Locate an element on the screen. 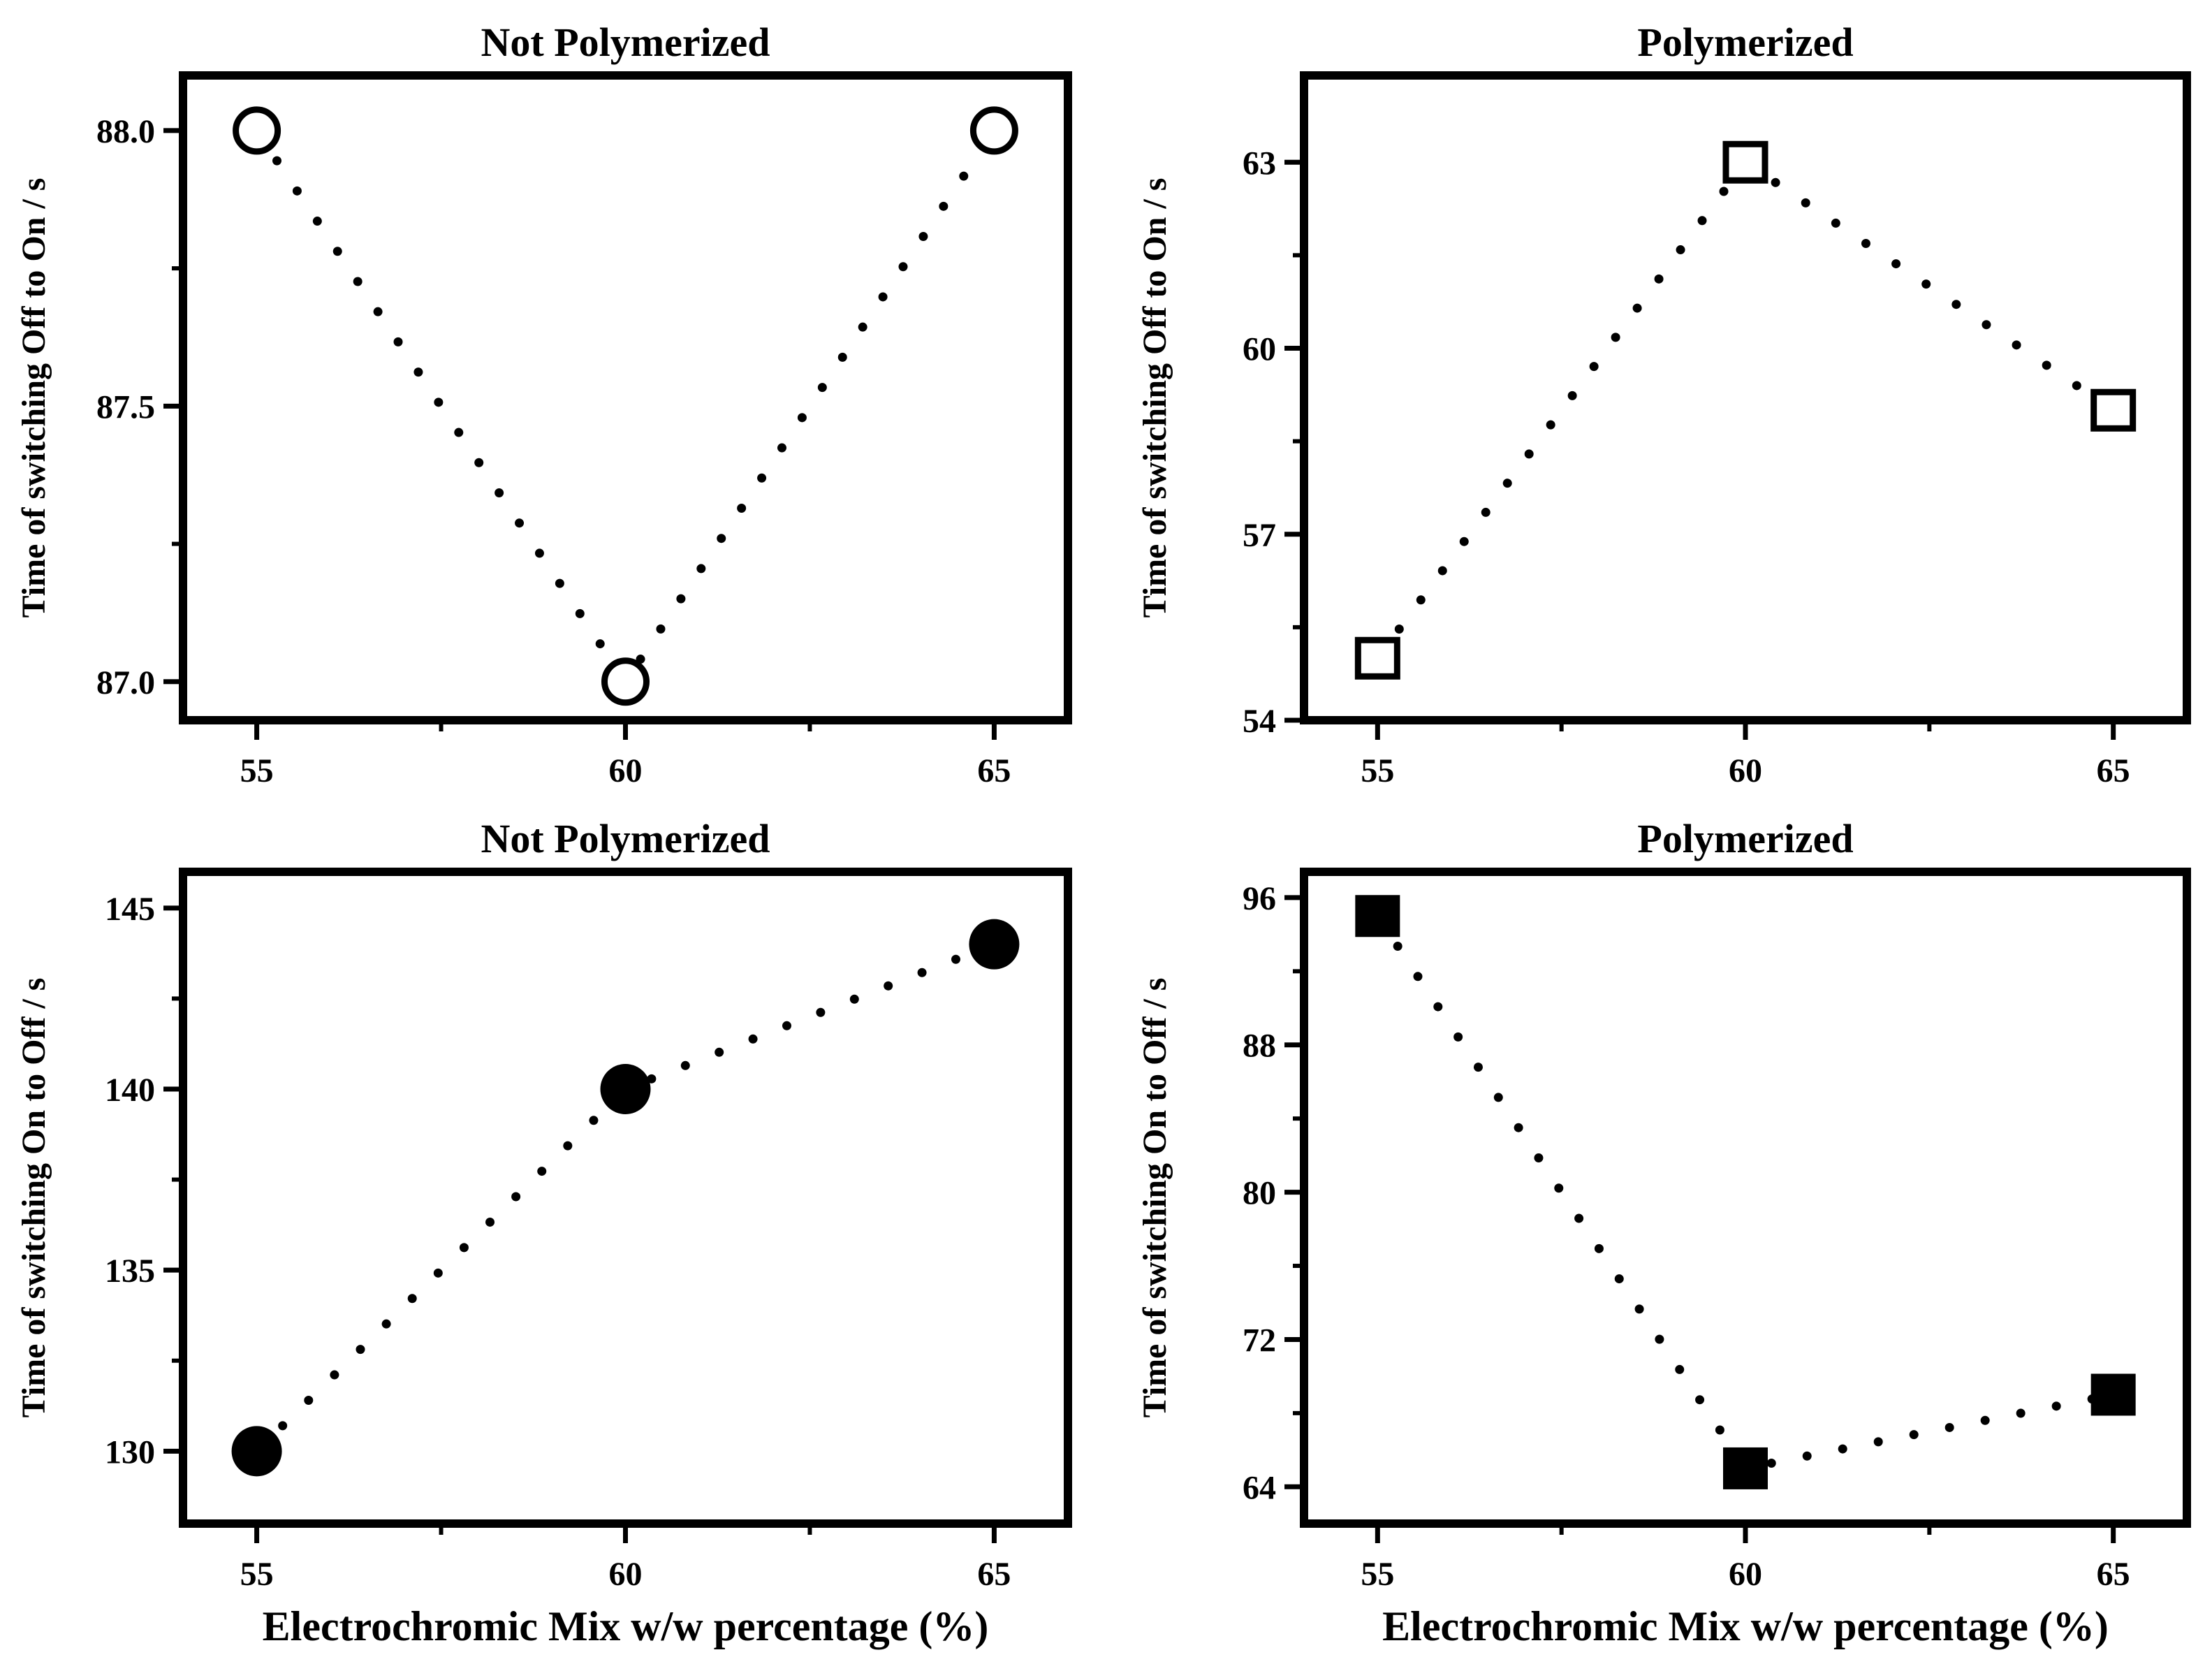 Image resolution: width=2212 pixels, height=1671 pixels. y-tick-label: 57 is located at coordinates (1259, 535).